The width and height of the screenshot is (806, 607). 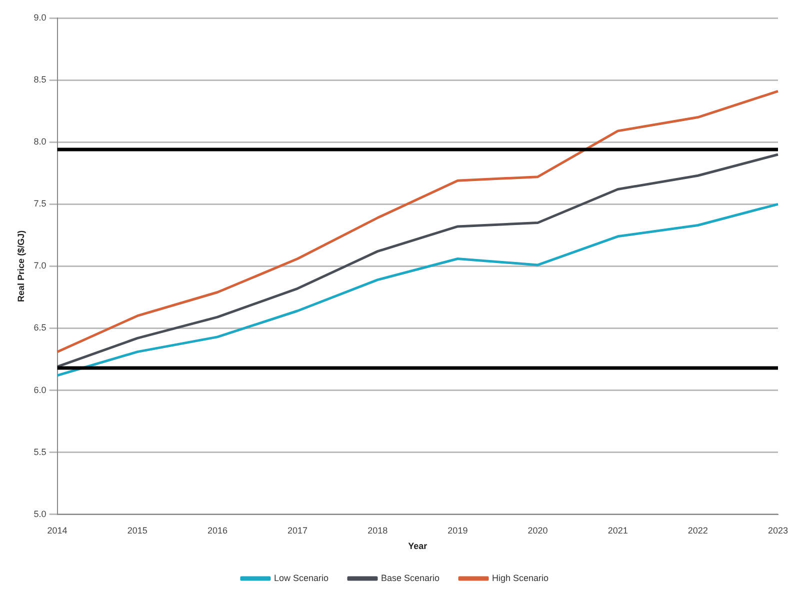 What do you see at coordinates (301, 577) in the screenshot?
I see `legend-label: Low Scenario` at bounding box center [301, 577].